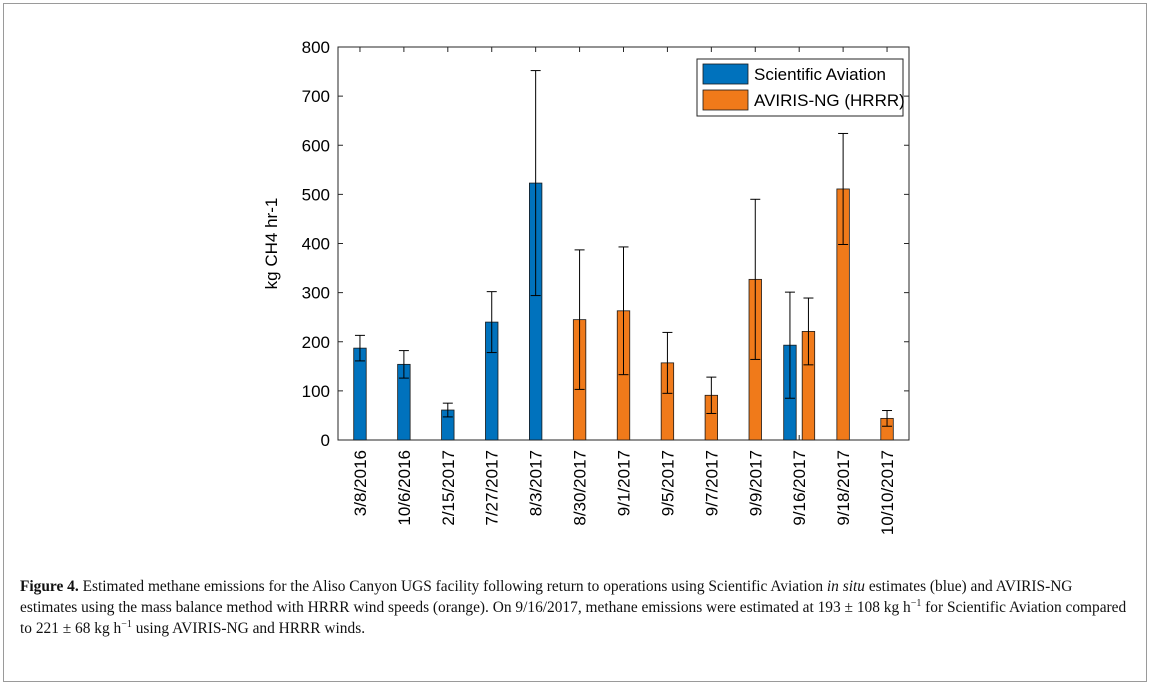  What do you see at coordinates (316, 194) in the screenshot?
I see `y-tick-label: 500` at bounding box center [316, 194].